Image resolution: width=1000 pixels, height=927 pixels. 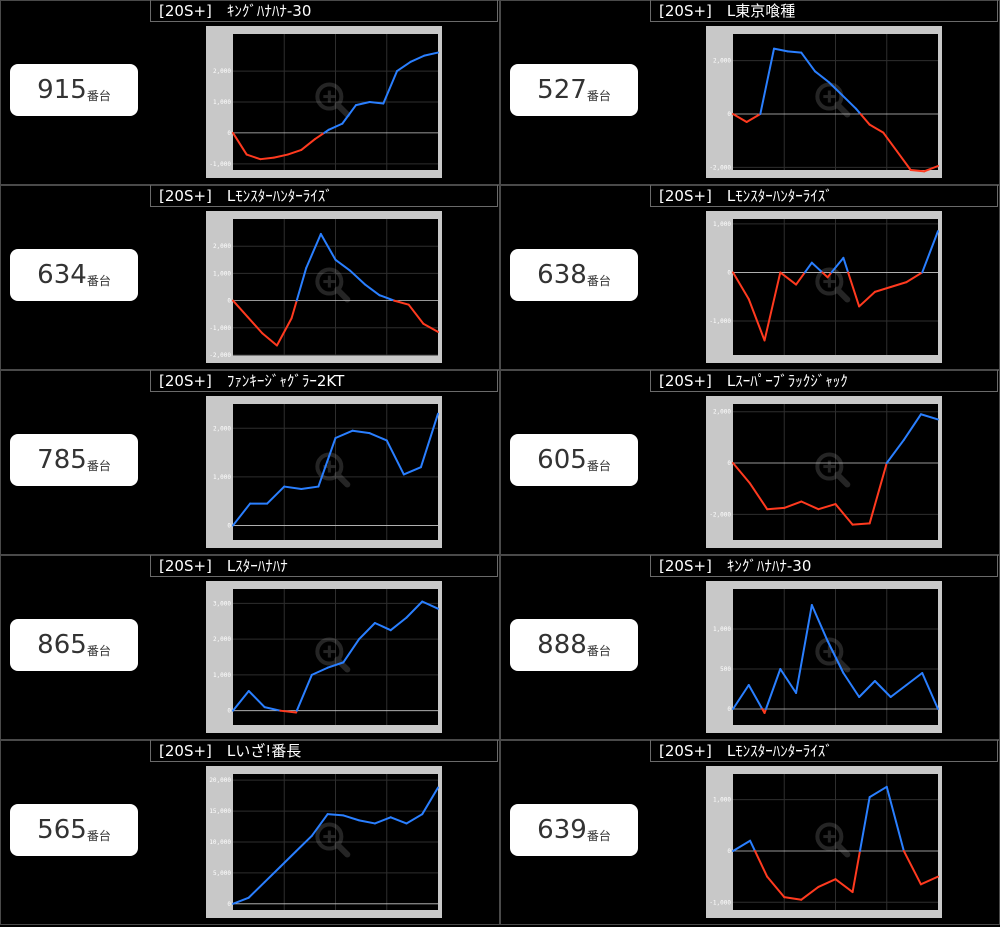 I want to click on machine-number-button: 888 番台, so click(x=574, y=645).